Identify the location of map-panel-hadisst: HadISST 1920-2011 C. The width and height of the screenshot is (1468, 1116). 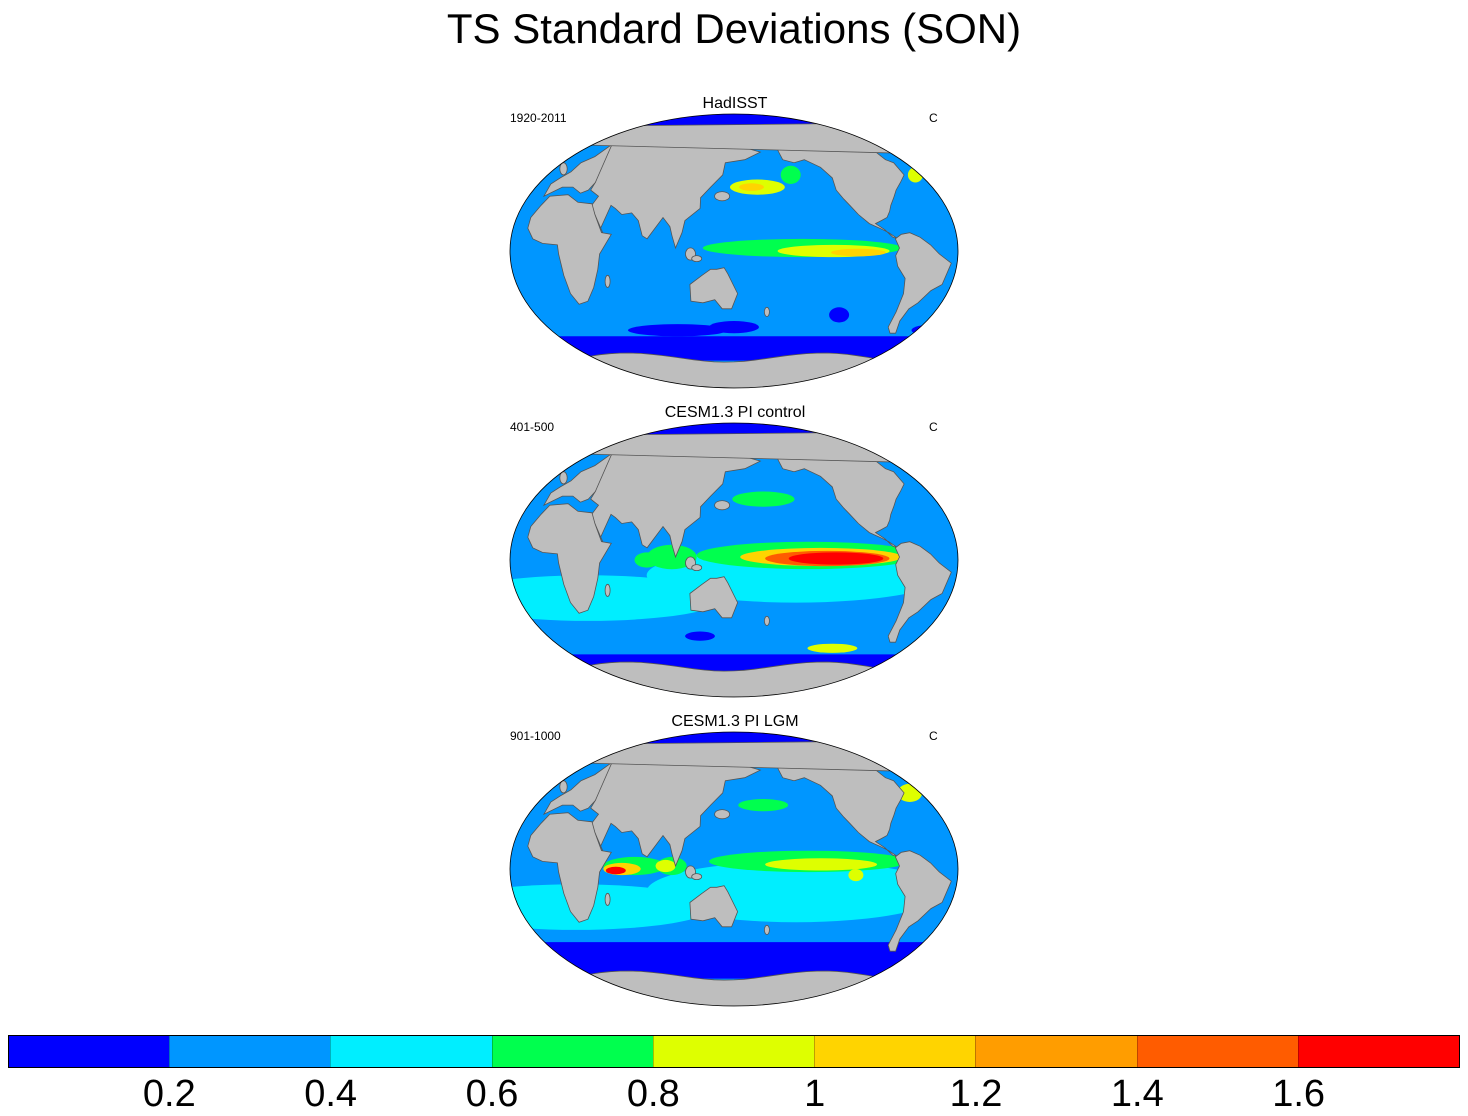
(735, 244).